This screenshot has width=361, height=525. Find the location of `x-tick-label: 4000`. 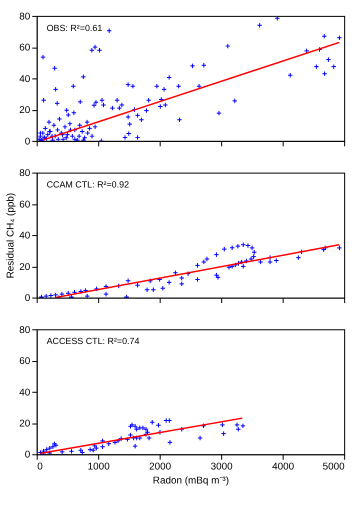

x-tick-label: 4000 is located at coordinates (283, 467).